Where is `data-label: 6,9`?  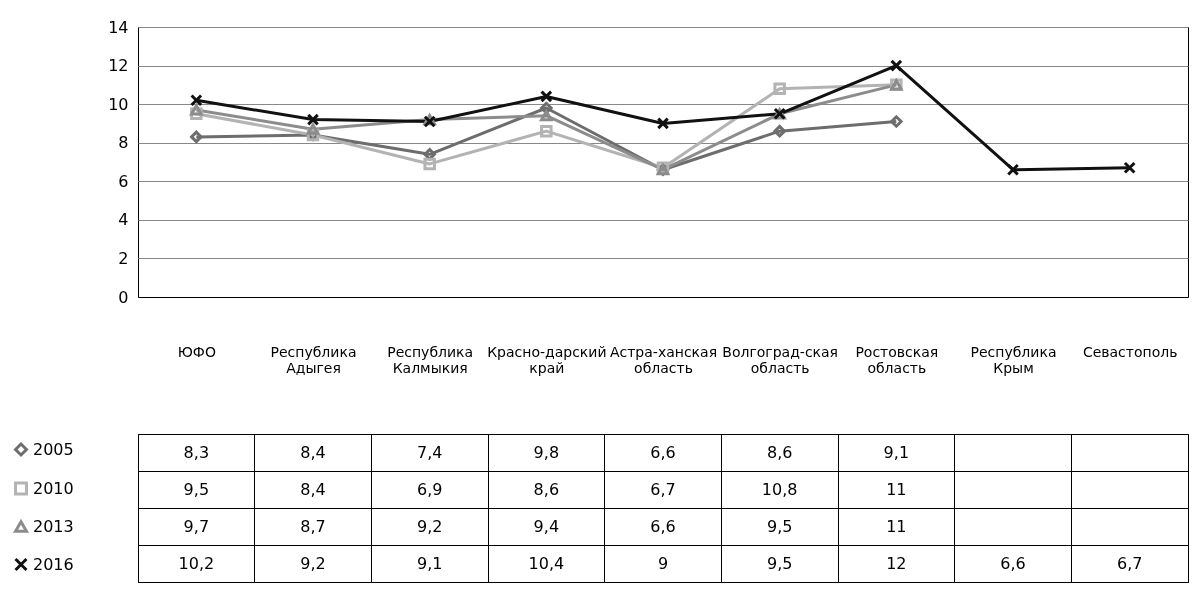
data-label: 6,9 is located at coordinates (429, 489).